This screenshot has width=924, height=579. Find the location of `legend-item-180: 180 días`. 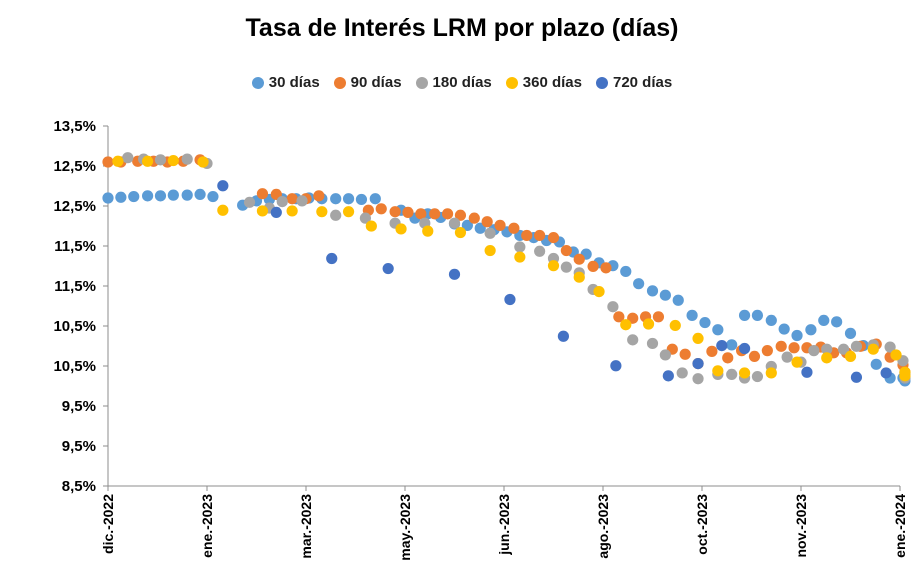

legend-item-180: 180 días is located at coordinates (453, 82).